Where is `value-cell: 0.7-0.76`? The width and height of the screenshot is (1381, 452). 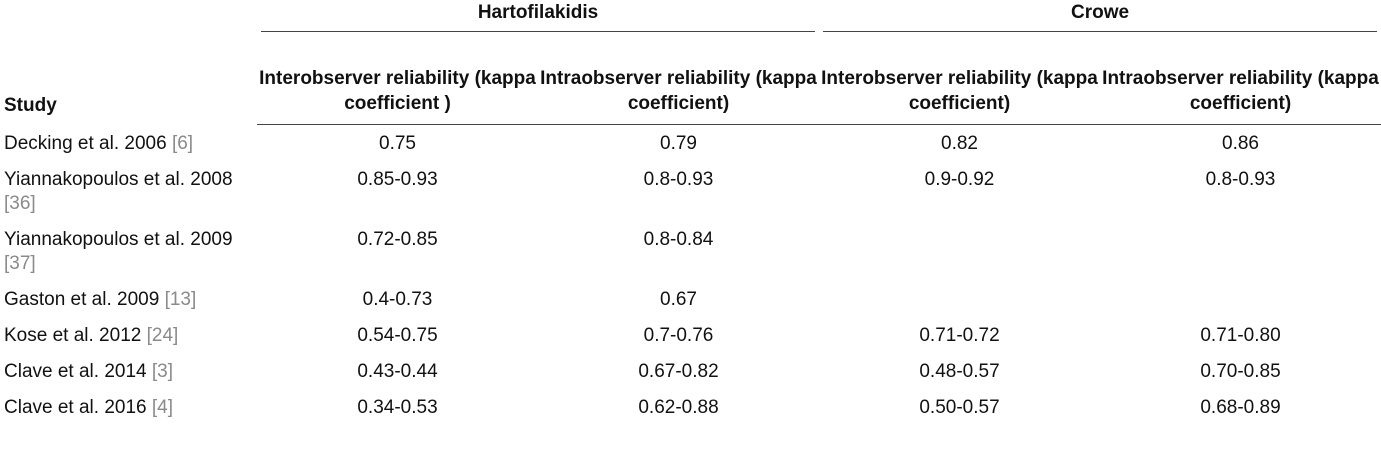
value-cell: 0.7-0.76 is located at coordinates (678, 335).